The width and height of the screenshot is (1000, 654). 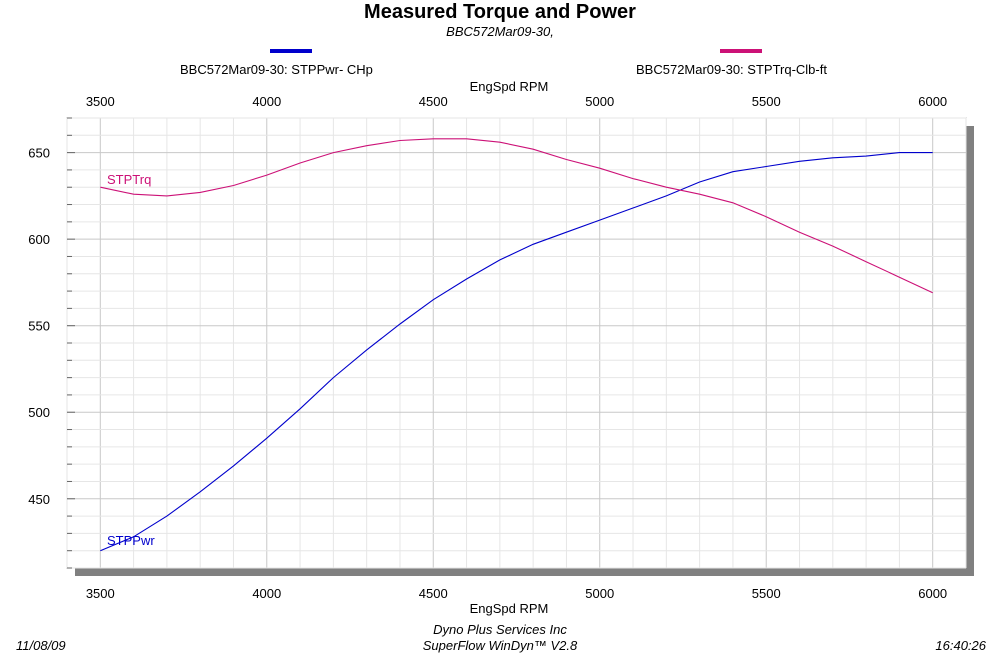 What do you see at coordinates (509, 86) in the screenshot?
I see `x-axis-label-top: EngSpd RPM` at bounding box center [509, 86].